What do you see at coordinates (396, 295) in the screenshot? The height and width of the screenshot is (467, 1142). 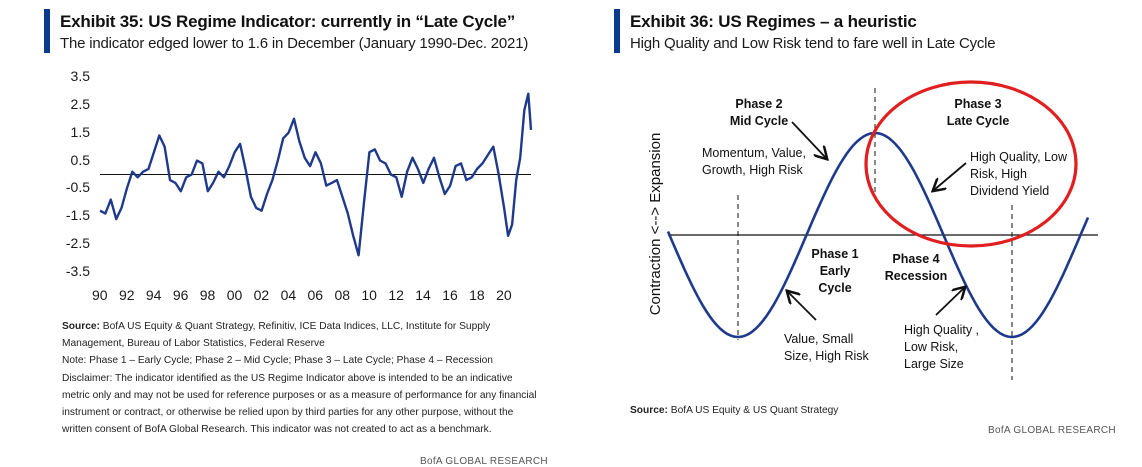 I see `x-tick-label: 12` at bounding box center [396, 295].